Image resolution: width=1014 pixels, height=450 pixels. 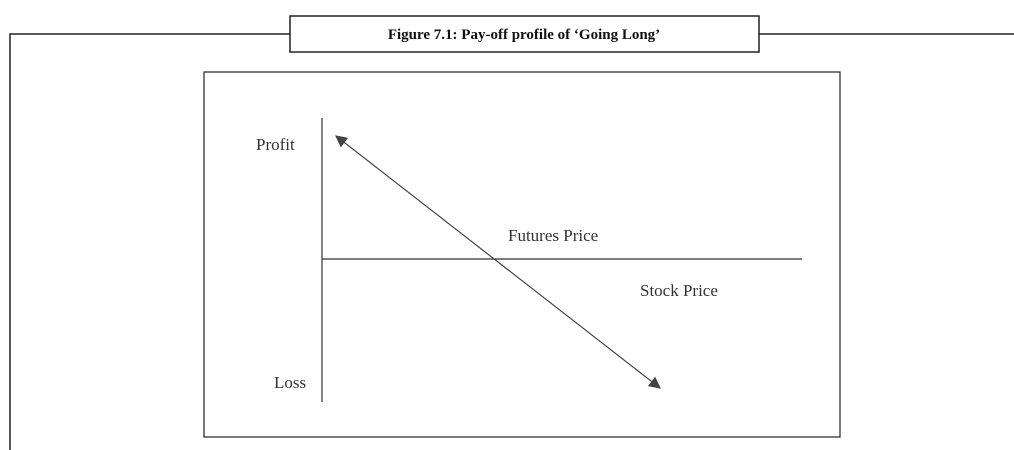 I want to click on title-box, so click(x=524, y=34).